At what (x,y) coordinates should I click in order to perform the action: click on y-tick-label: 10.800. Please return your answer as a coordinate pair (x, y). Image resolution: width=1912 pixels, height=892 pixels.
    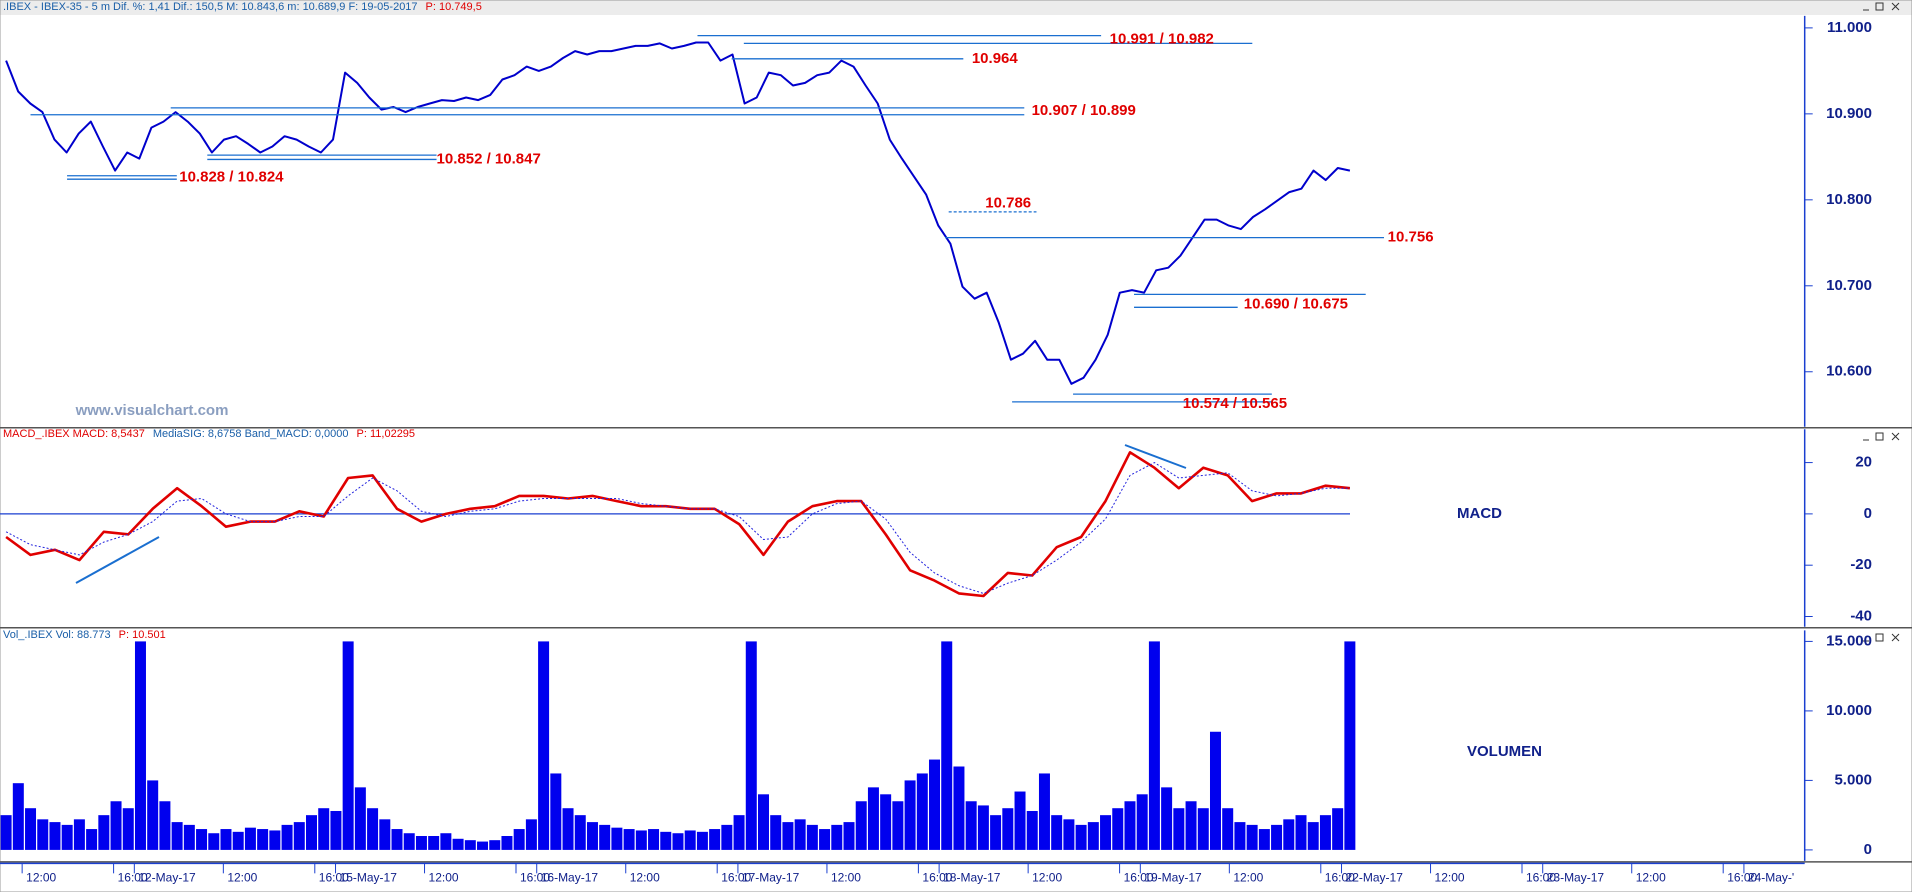
    Looking at the image, I should click on (1849, 199).